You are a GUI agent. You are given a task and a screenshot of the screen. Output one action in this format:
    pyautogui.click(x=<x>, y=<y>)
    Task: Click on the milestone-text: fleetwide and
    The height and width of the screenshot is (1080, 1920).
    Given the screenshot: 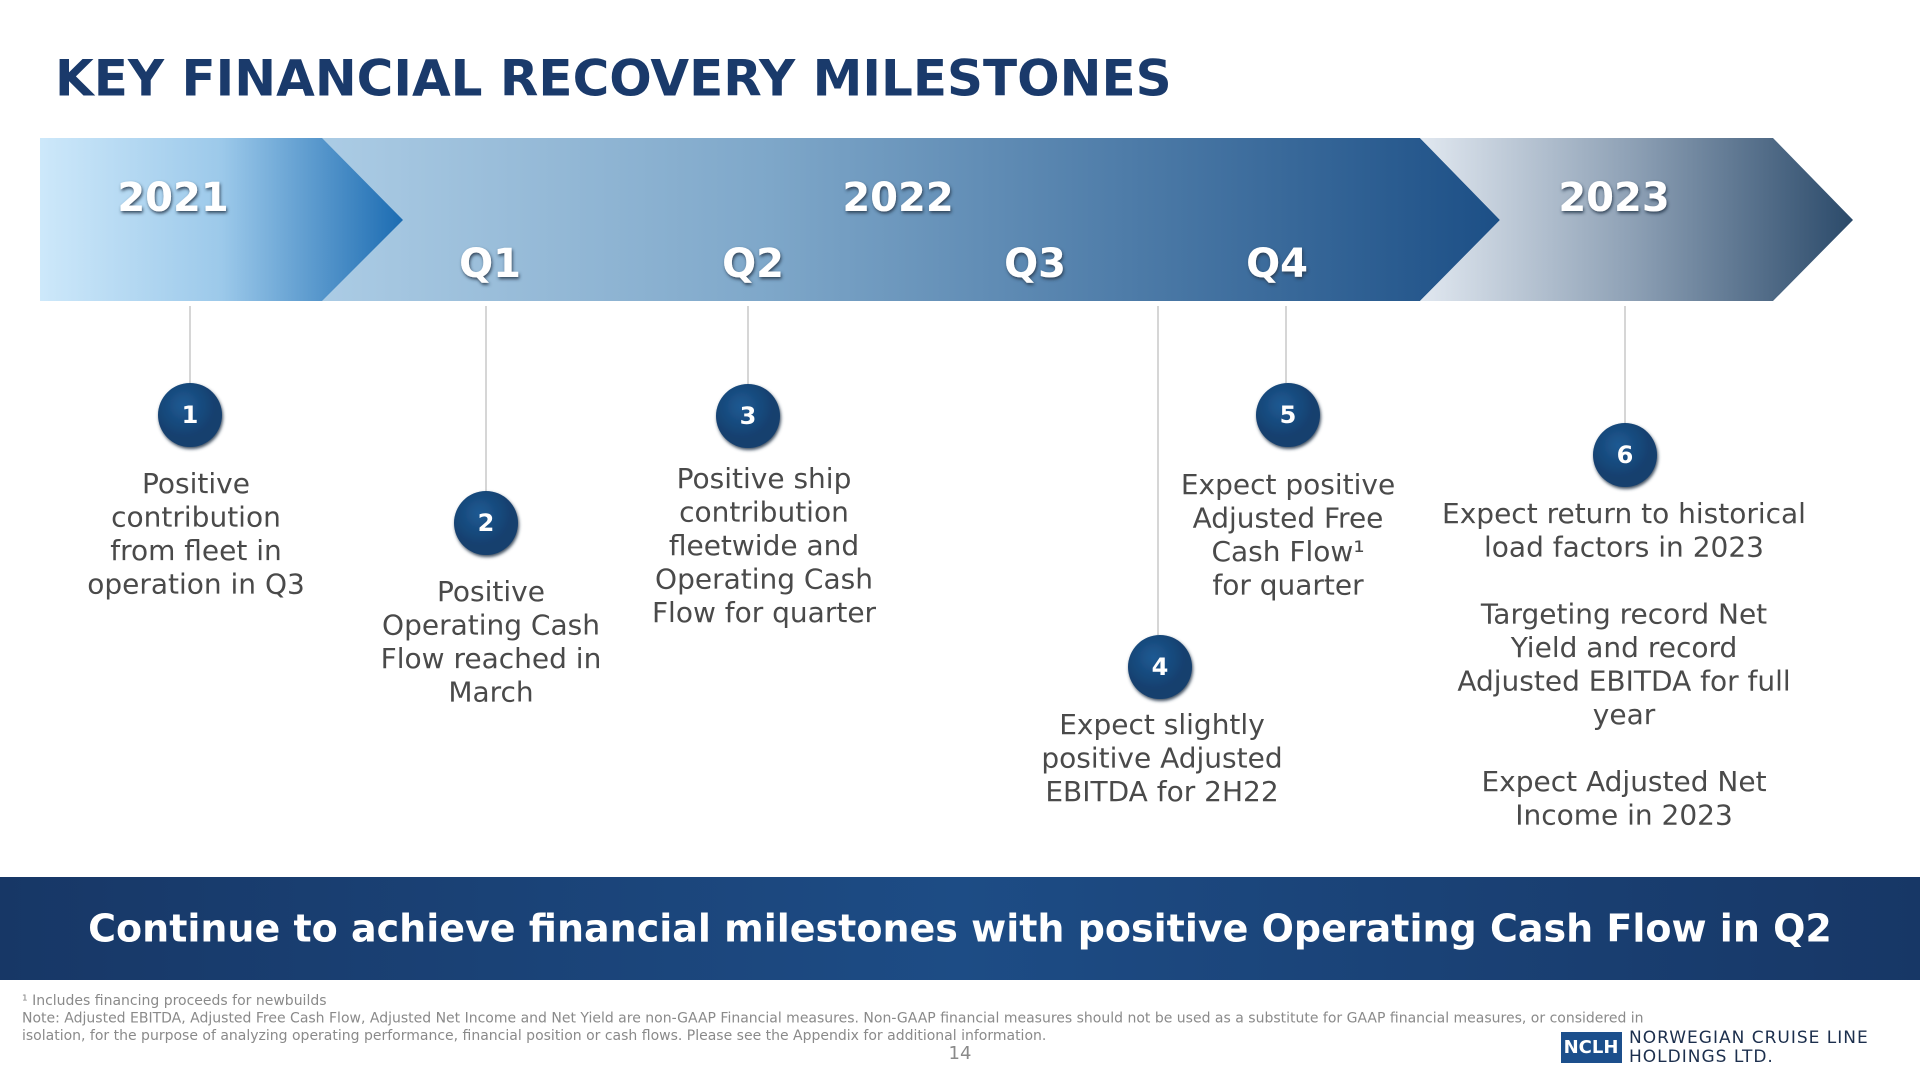 What is the action you would take?
    pyautogui.click(x=764, y=545)
    